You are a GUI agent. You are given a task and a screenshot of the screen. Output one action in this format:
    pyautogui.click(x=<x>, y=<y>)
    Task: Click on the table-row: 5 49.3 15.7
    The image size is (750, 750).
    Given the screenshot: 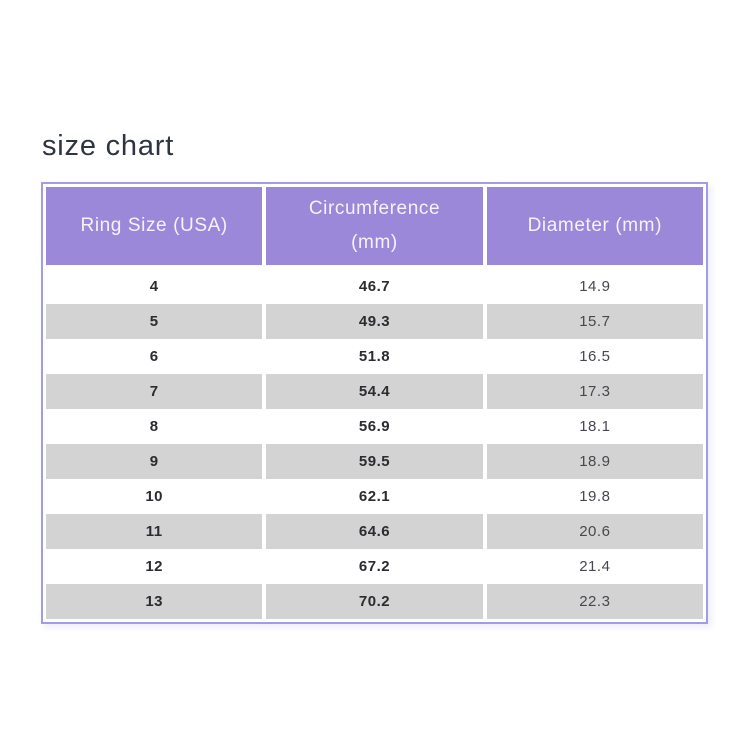 What is the action you would take?
    pyautogui.click(x=374, y=321)
    